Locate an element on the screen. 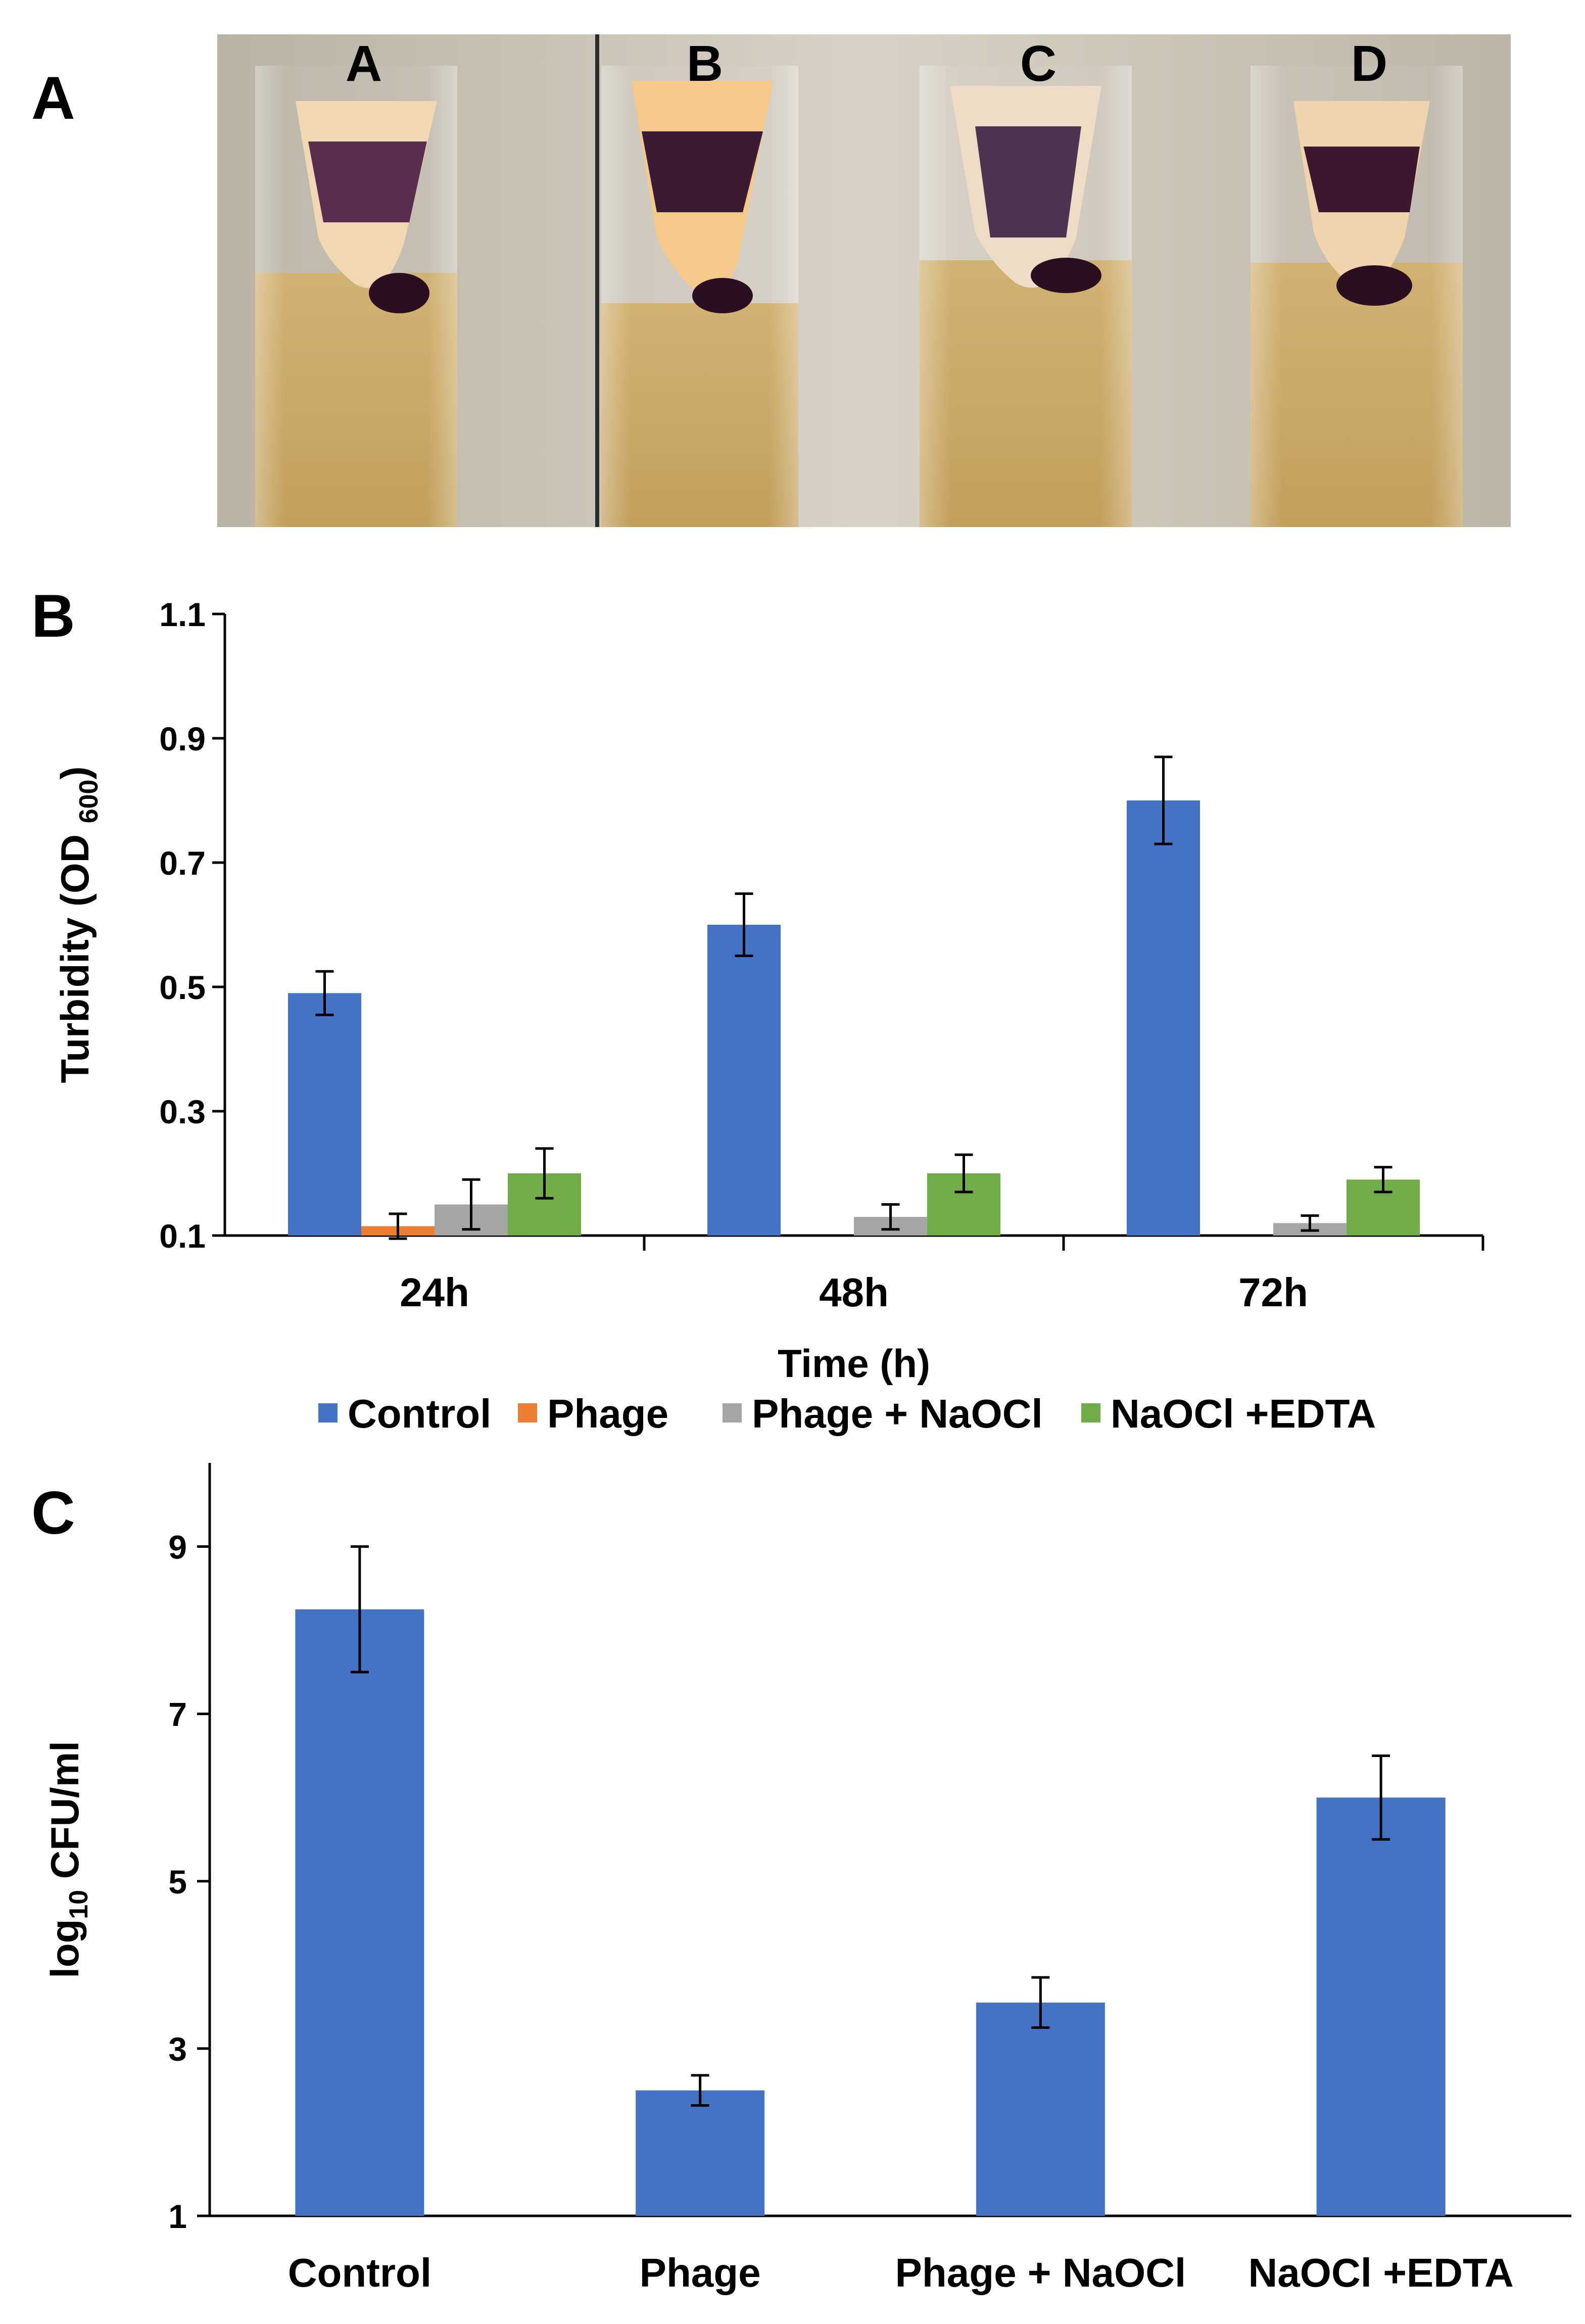  legend: Control Phage Phage + NaOCl NaOCl +EDTA is located at coordinates (847, 1413).